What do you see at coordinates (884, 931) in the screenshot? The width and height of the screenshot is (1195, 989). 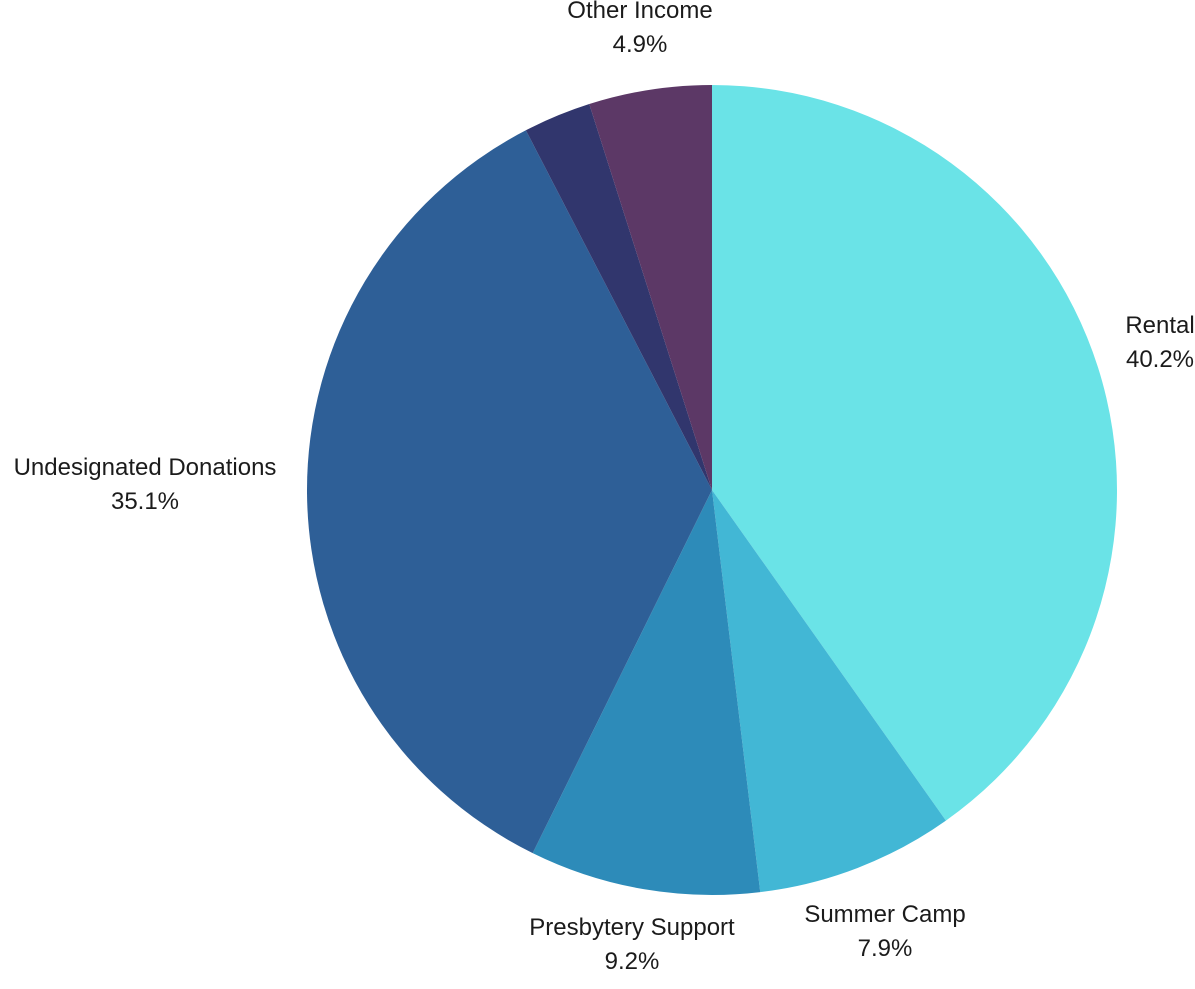 I see `slice-label-summer-camp: Summer Camp 7.9%` at bounding box center [884, 931].